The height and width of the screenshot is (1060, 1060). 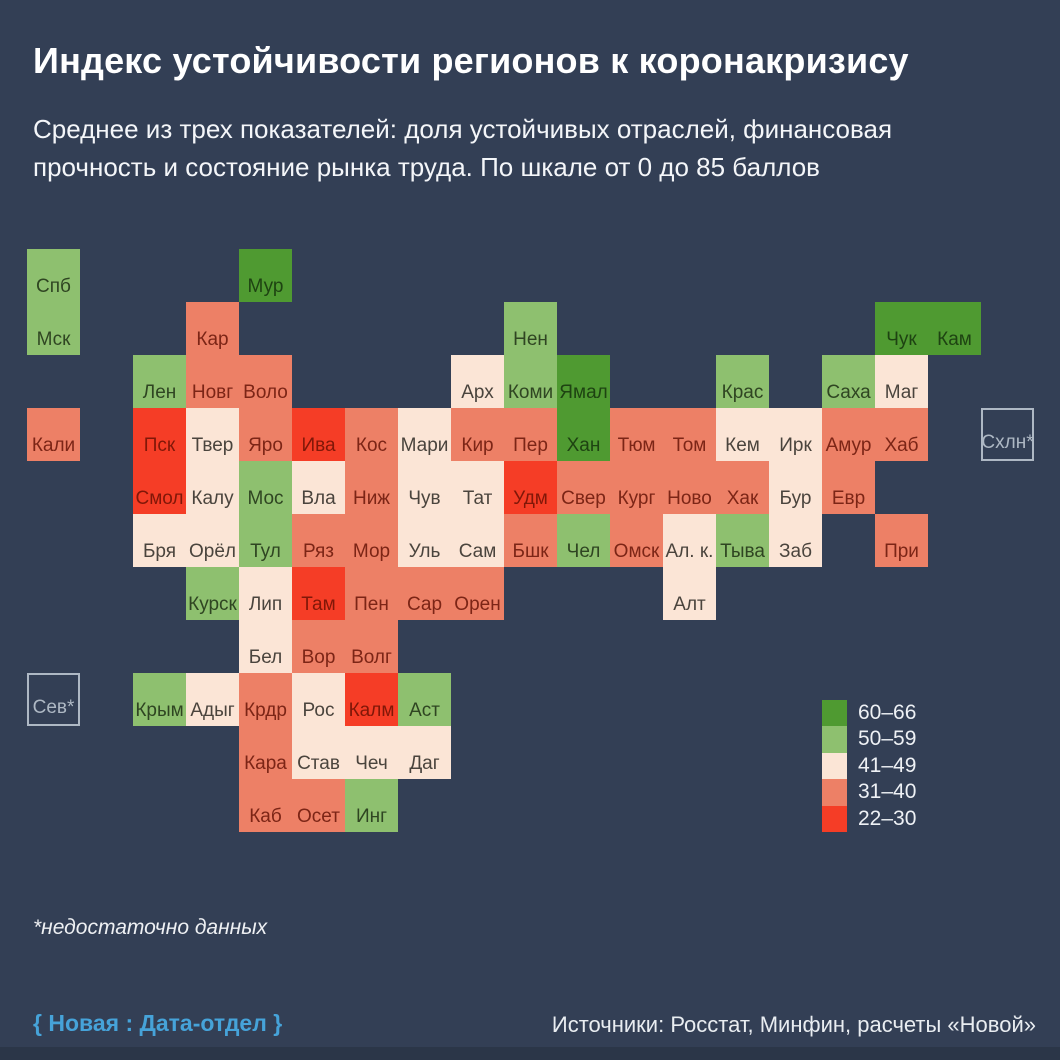 What do you see at coordinates (689, 540) in the screenshot?
I see `region-tile: Ал. к.` at bounding box center [689, 540].